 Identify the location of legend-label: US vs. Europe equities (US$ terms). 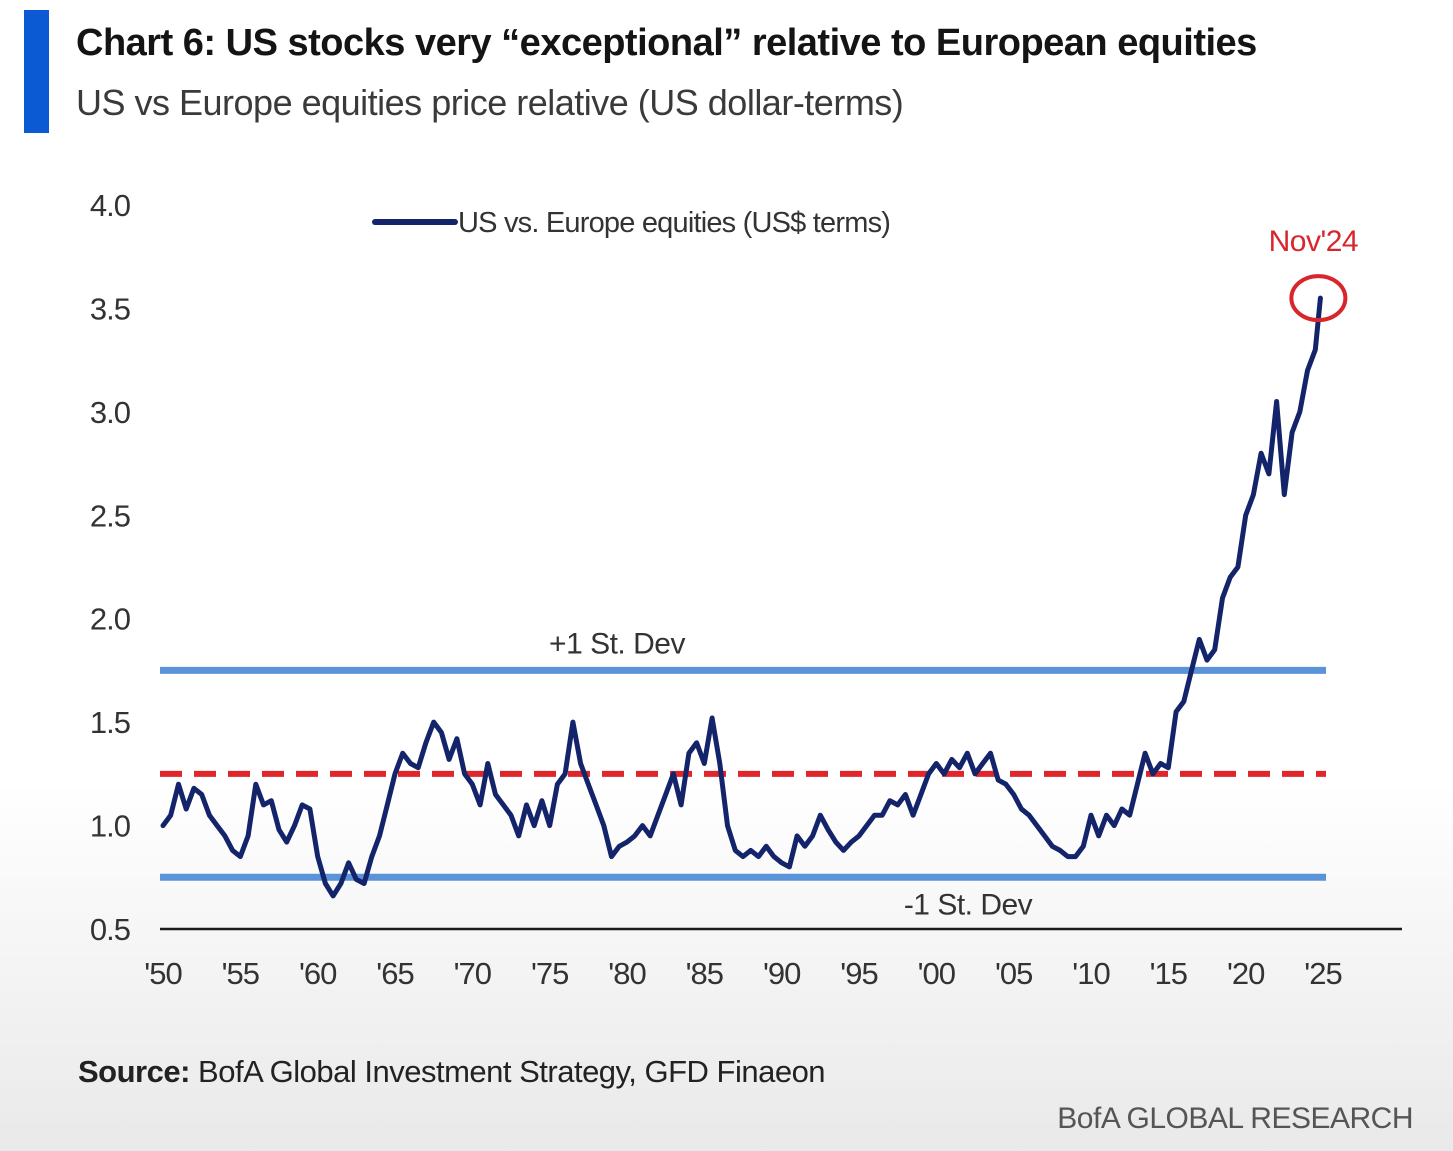
(674, 223).